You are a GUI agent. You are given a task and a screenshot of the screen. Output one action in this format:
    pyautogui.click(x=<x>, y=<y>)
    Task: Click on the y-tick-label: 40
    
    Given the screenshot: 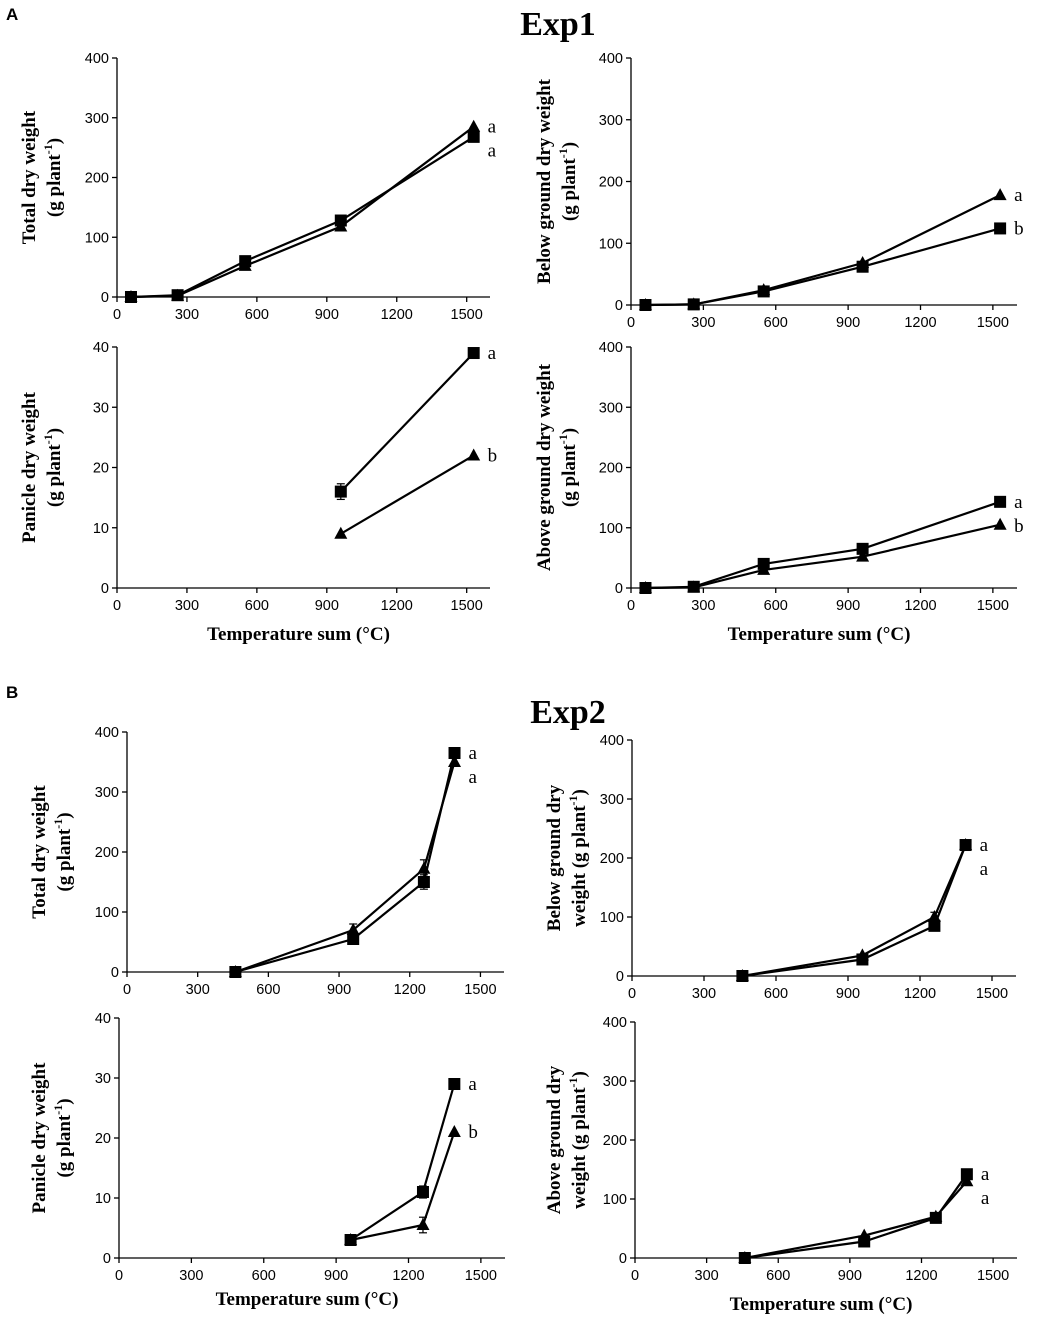 What is the action you would take?
    pyautogui.click(x=103, y=1019)
    